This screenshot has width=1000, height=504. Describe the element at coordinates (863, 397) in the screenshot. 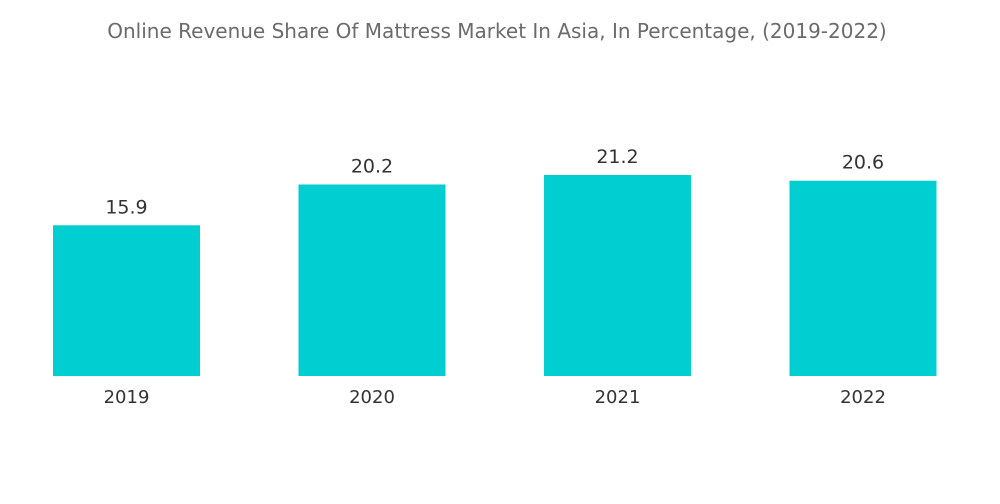

I see `x-tick-label-2022: 2022` at that location.